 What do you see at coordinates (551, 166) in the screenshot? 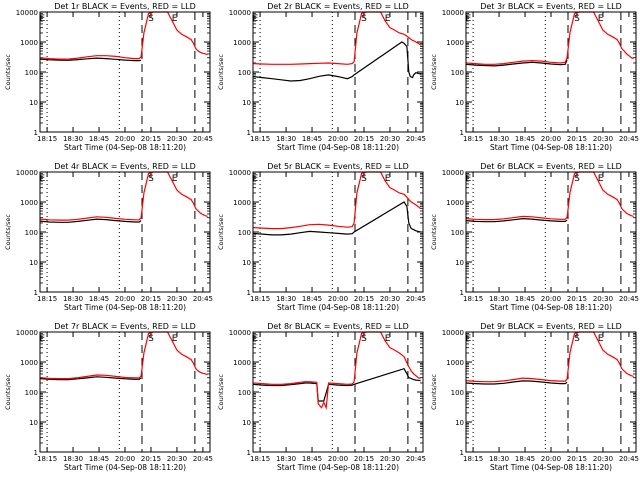
I see `chart-title: Det 6r BLACK = Events, RED = LLD` at bounding box center [551, 166].